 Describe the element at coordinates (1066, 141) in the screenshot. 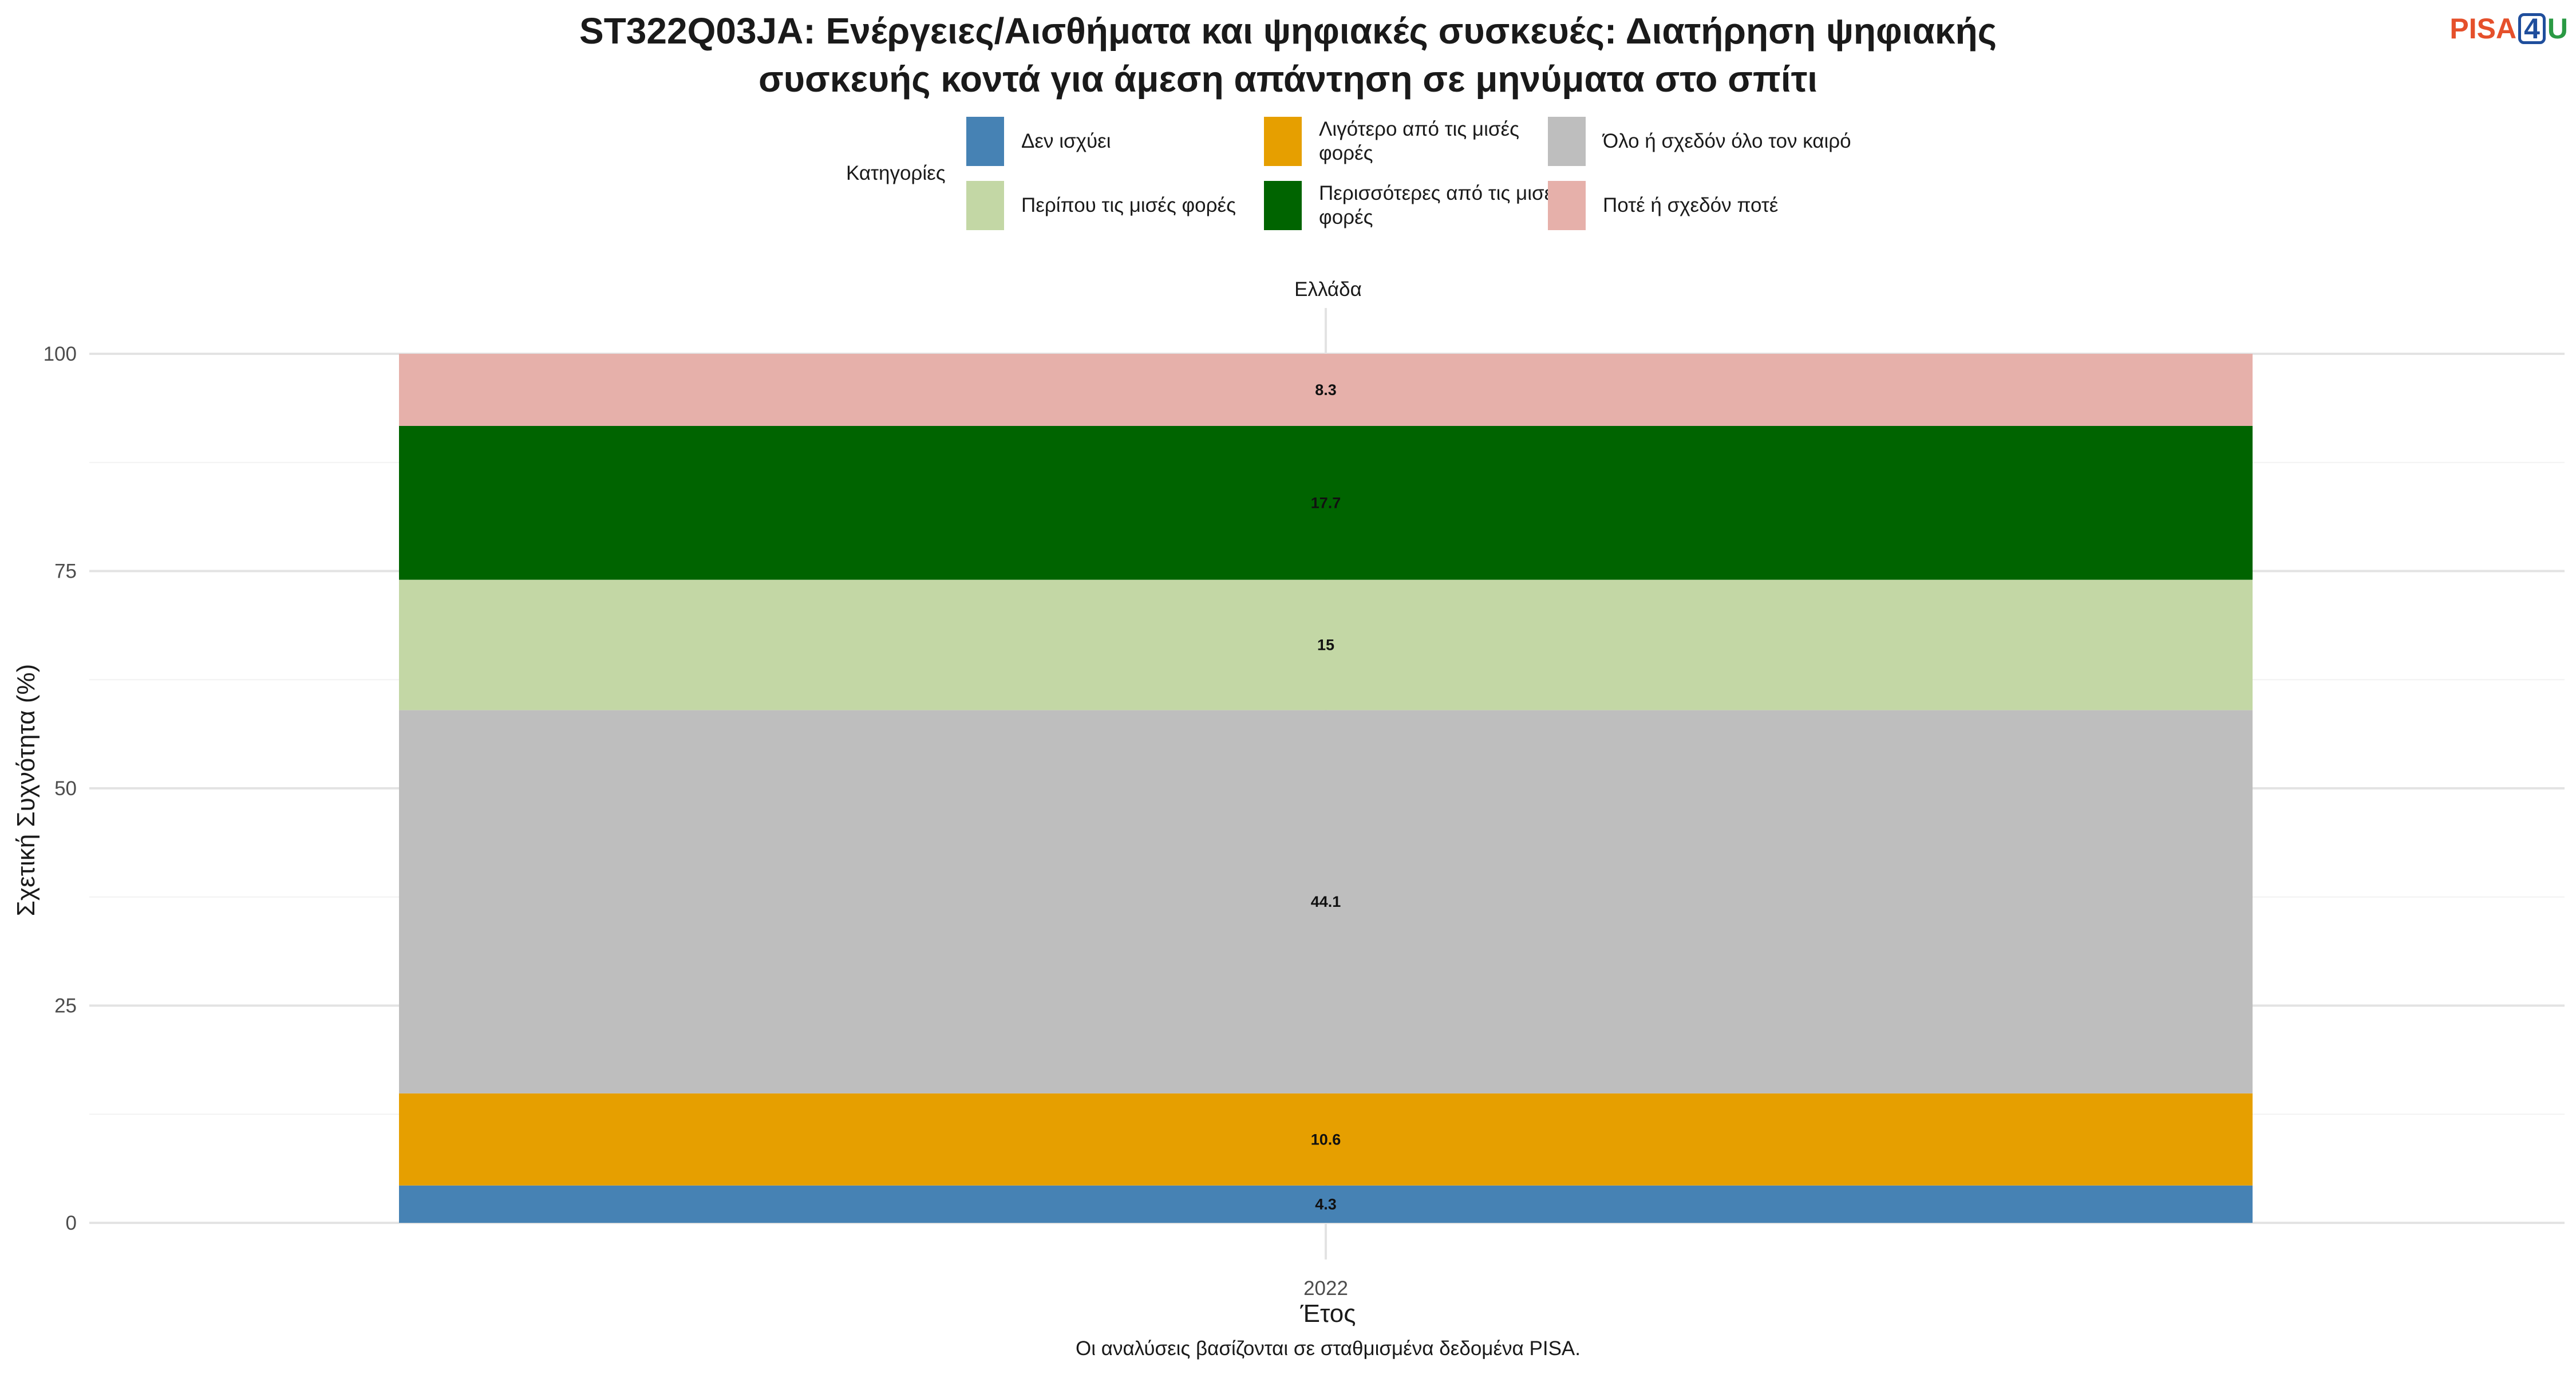

I see `legend-label: Δεν ισχύει` at that location.